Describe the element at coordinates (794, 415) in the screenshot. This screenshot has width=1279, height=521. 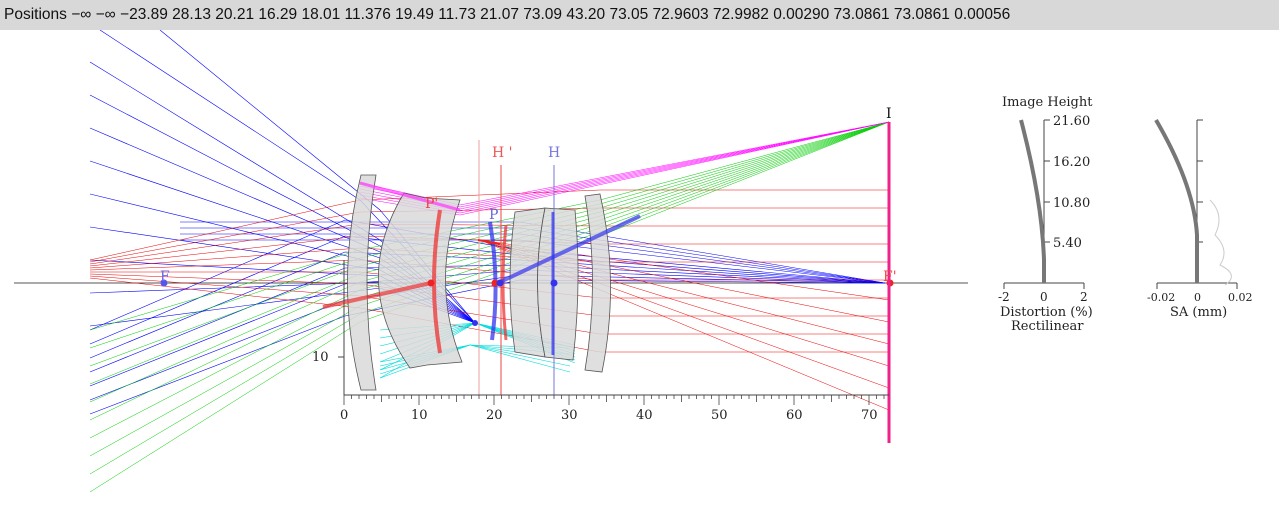
I see `ruler-tick-60: 60` at that location.